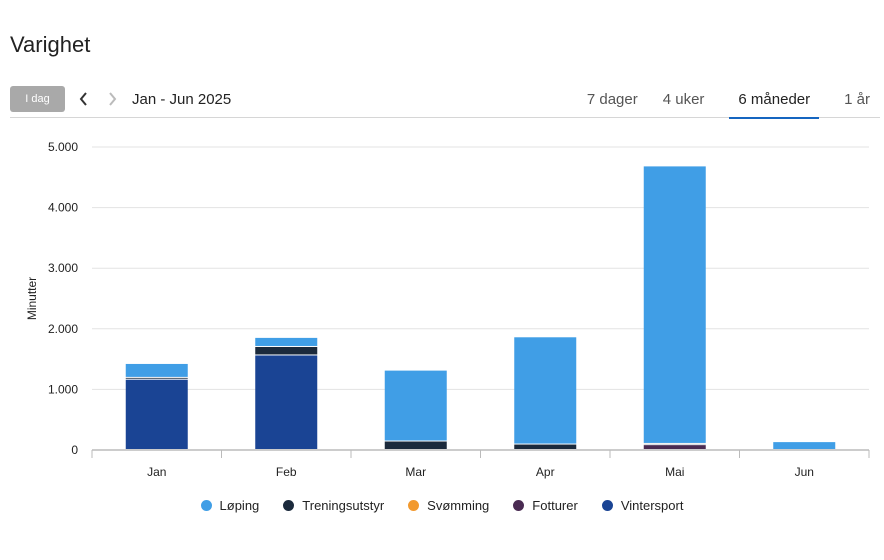 The height and width of the screenshot is (560, 884). I want to click on x-tick-label: Feb, so click(286, 472).